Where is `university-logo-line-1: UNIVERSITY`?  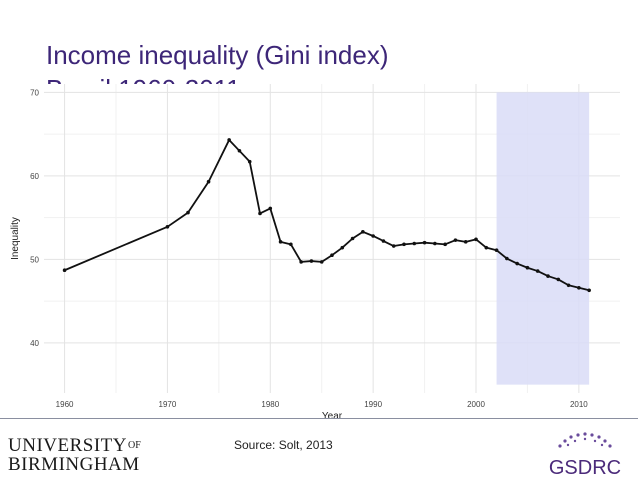 university-logo-line-1: UNIVERSITY is located at coordinates (67, 445).